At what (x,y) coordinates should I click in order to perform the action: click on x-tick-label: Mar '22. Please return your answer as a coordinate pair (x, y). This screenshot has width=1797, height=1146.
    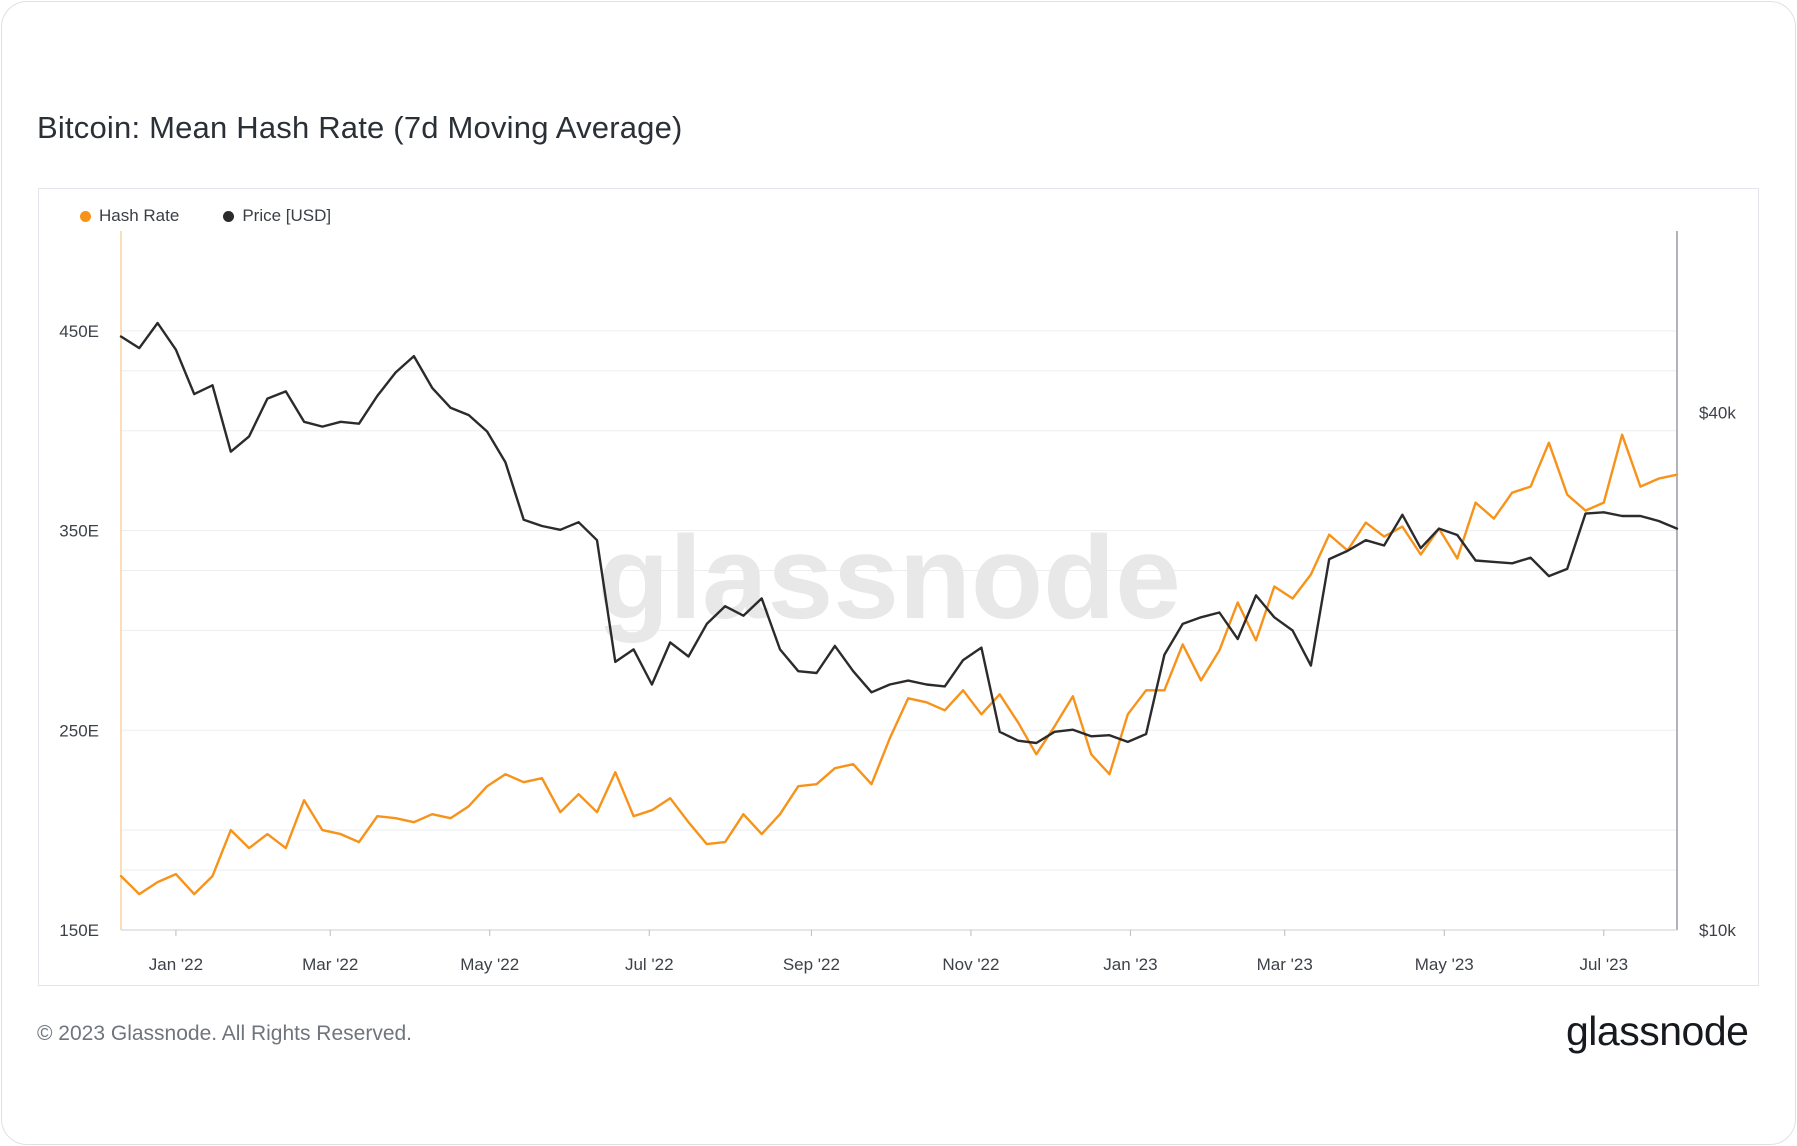
    Looking at the image, I should click on (330, 964).